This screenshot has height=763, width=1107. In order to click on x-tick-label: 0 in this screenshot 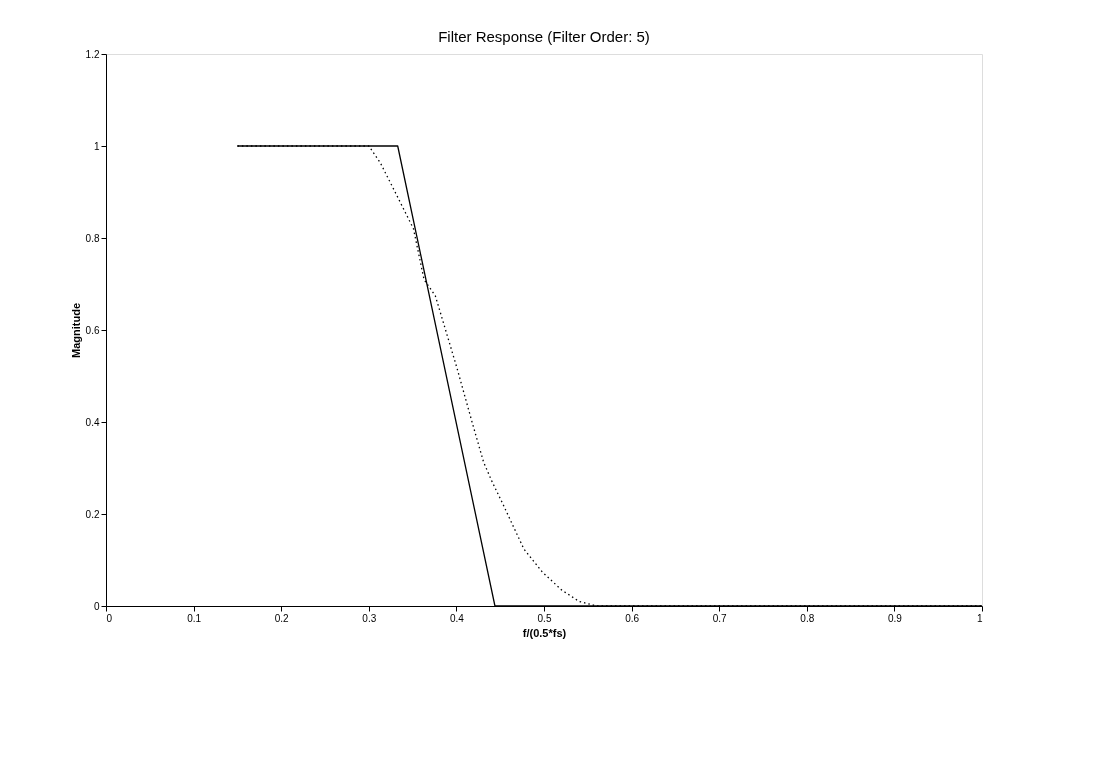, I will do `click(109, 618)`.